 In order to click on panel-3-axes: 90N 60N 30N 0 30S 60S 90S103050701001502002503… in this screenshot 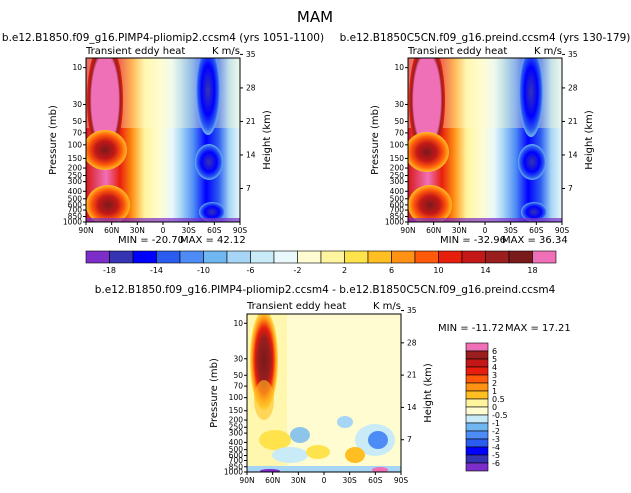, I will do `click(321, 395)`.